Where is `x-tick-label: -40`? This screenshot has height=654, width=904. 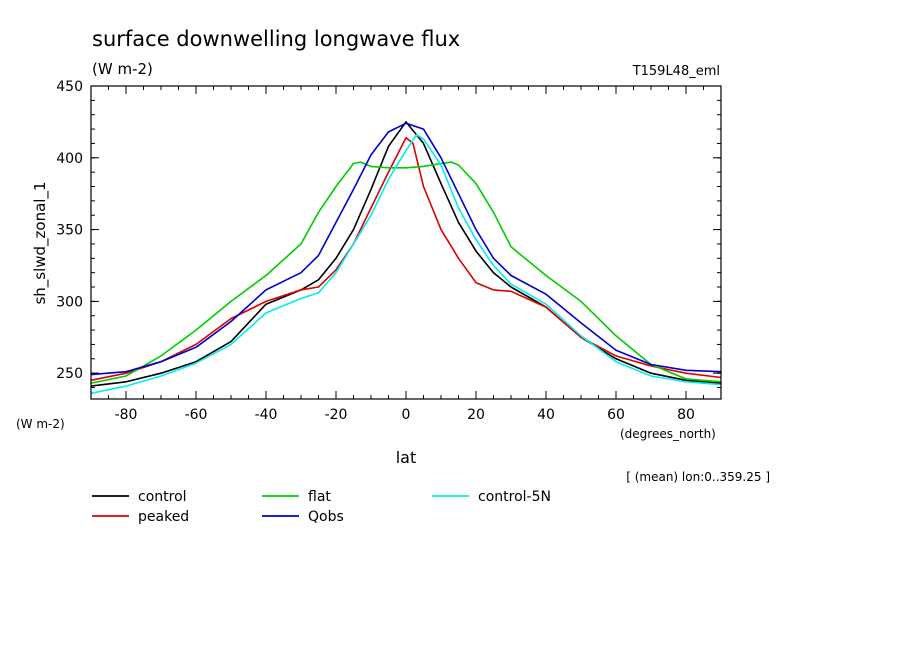 x-tick-label: -40 is located at coordinates (266, 415).